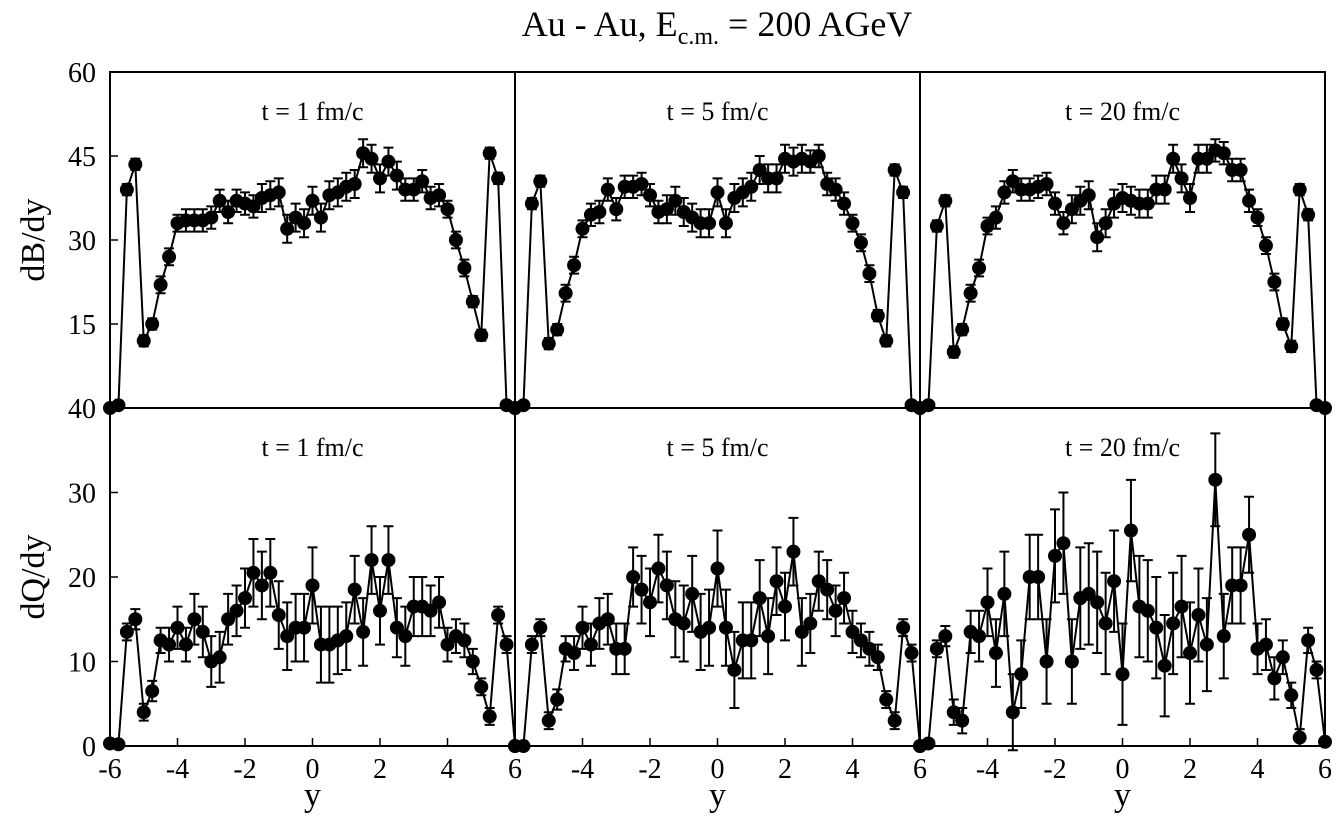 Image resolution: width=1343 pixels, height=819 pixels. What do you see at coordinates (82, 409) in the screenshot?
I see `y-tick-label: 40` at bounding box center [82, 409].